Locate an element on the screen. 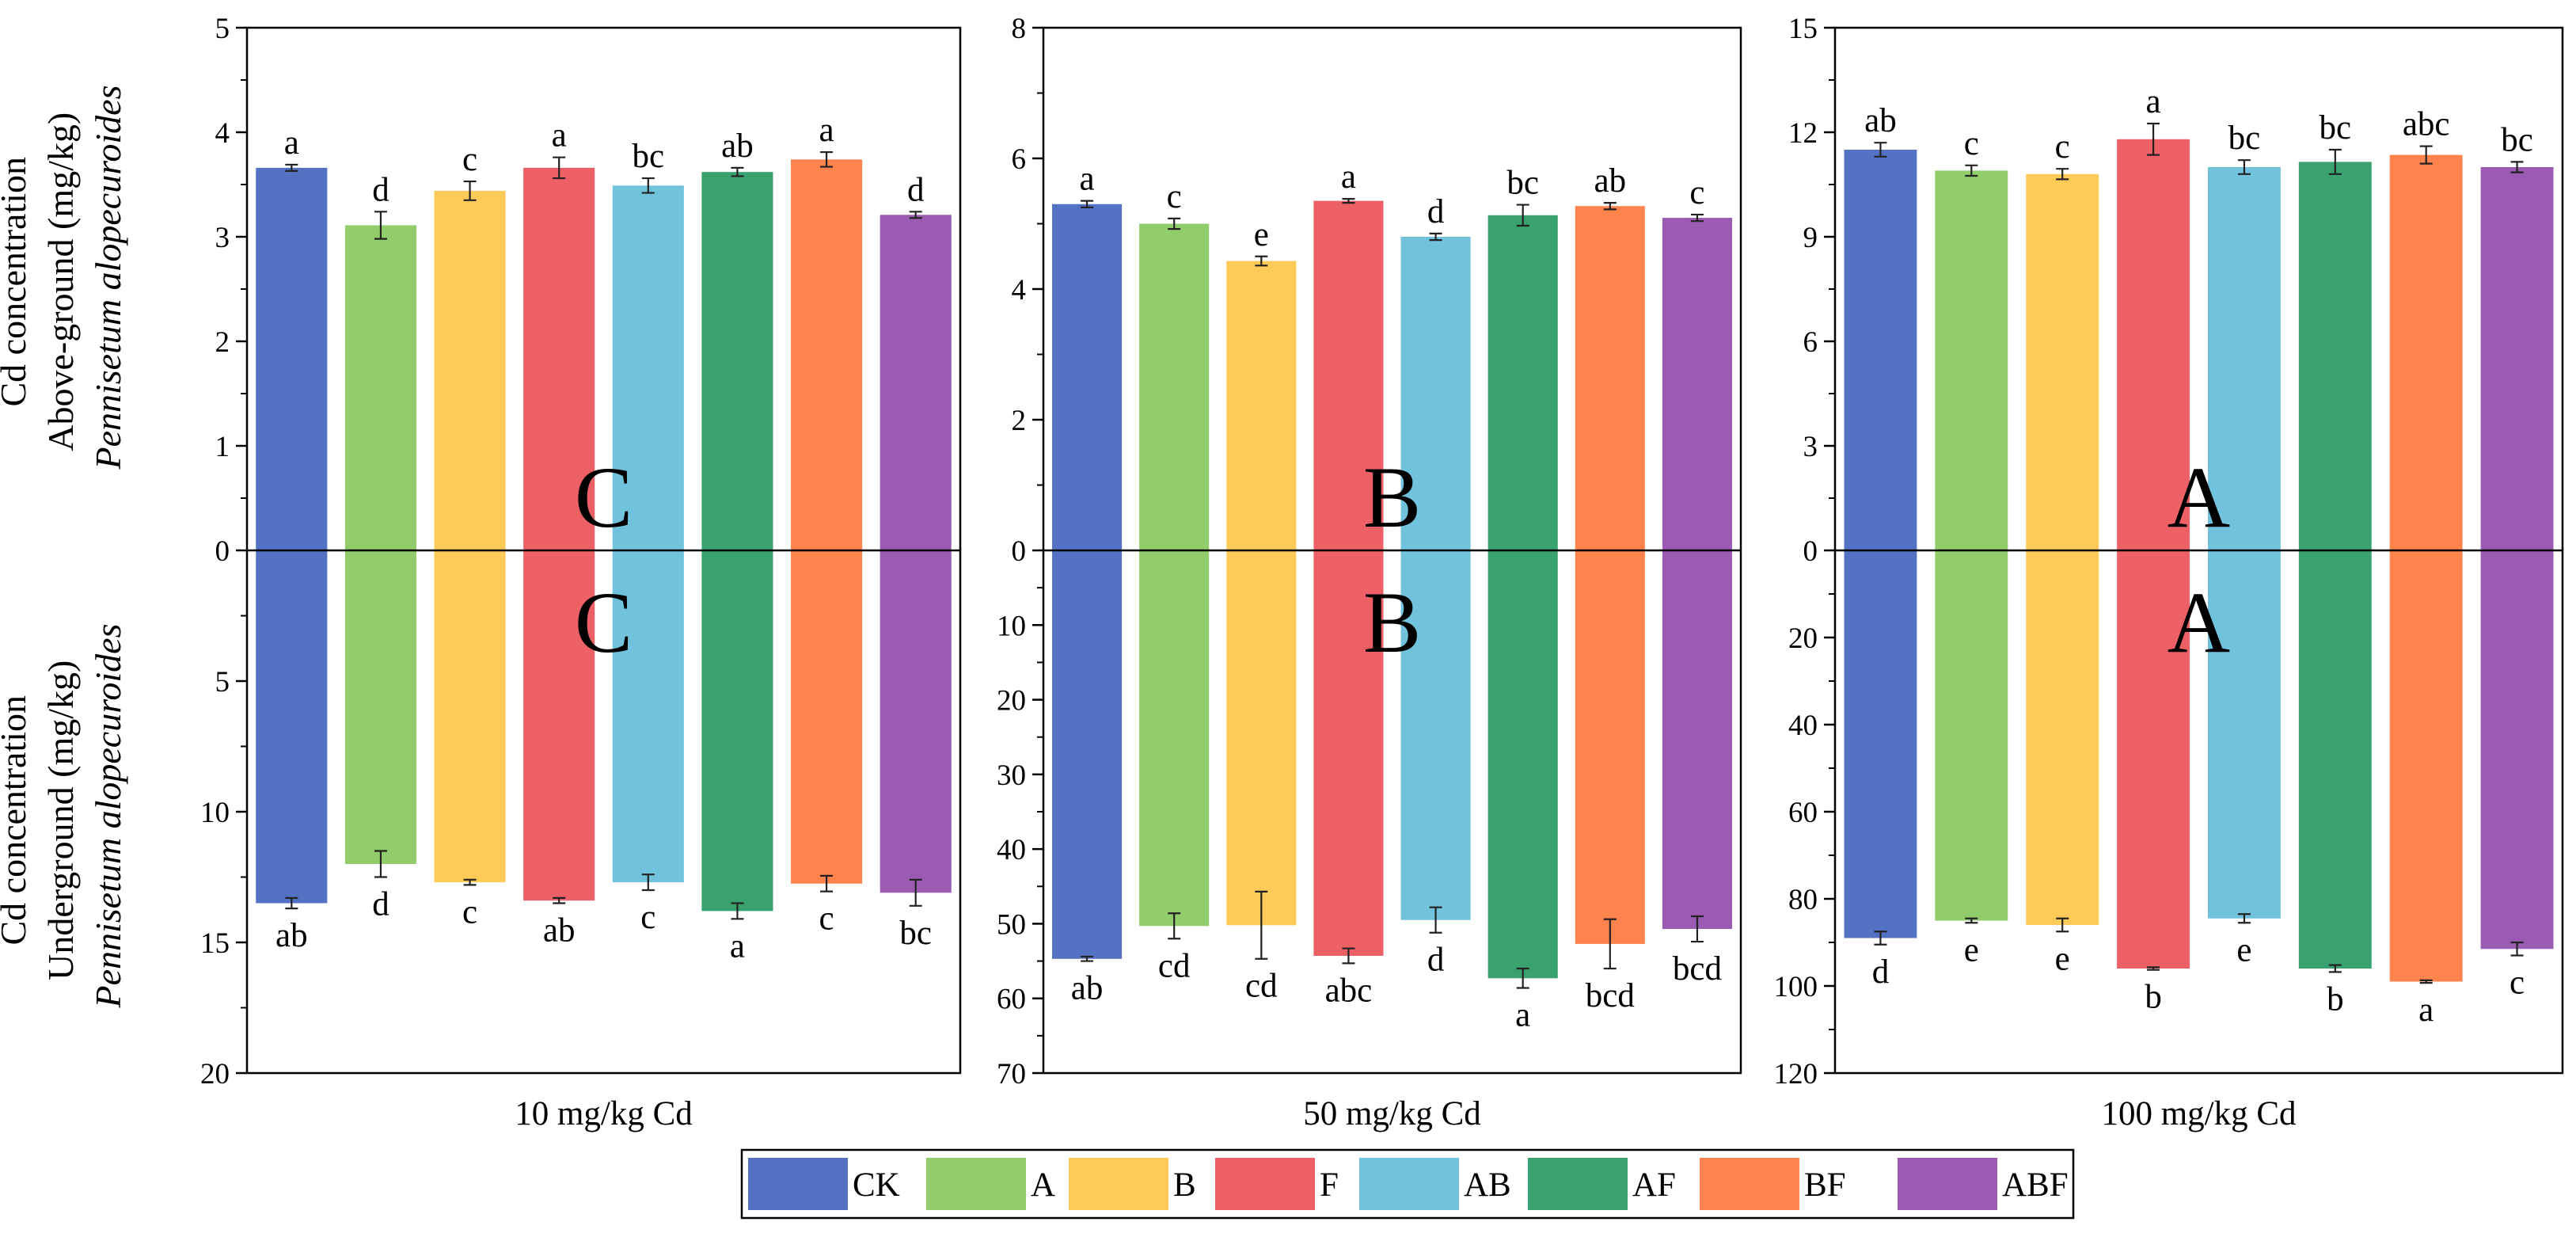 The height and width of the screenshot is (1237, 2576). sig-label-upper: ab is located at coordinates (1610, 181).